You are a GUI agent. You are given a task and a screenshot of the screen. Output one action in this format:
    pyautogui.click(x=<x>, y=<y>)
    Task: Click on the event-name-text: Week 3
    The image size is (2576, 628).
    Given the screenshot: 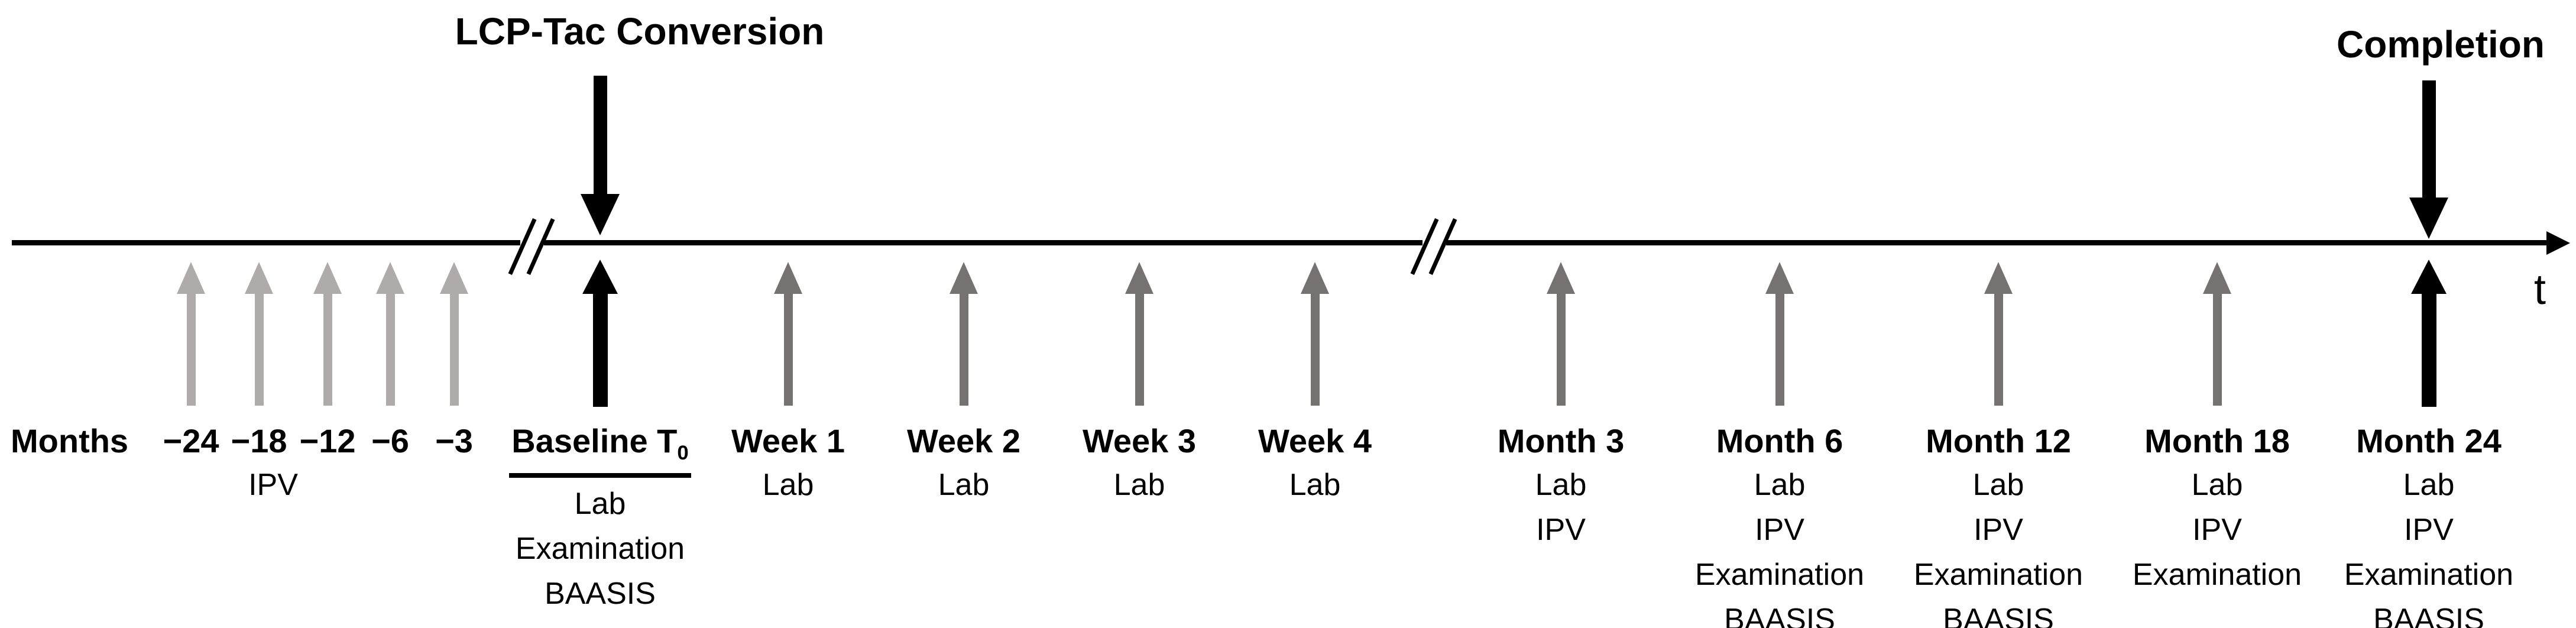 What is the action you would take?
    pyautogui.click(x=1139, y=440)
    